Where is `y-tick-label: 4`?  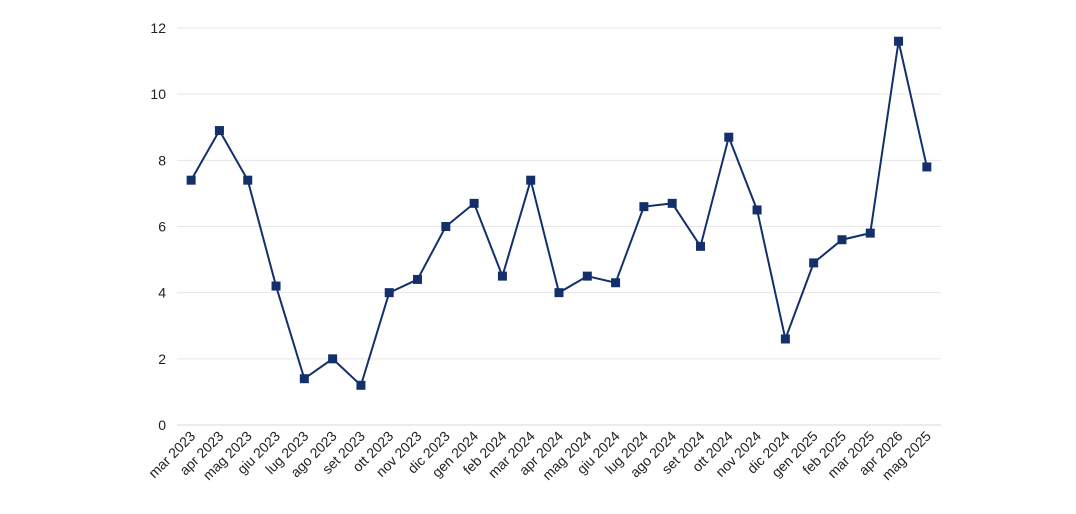
y-tick-label: 4 is located at coordinates (162, 293).